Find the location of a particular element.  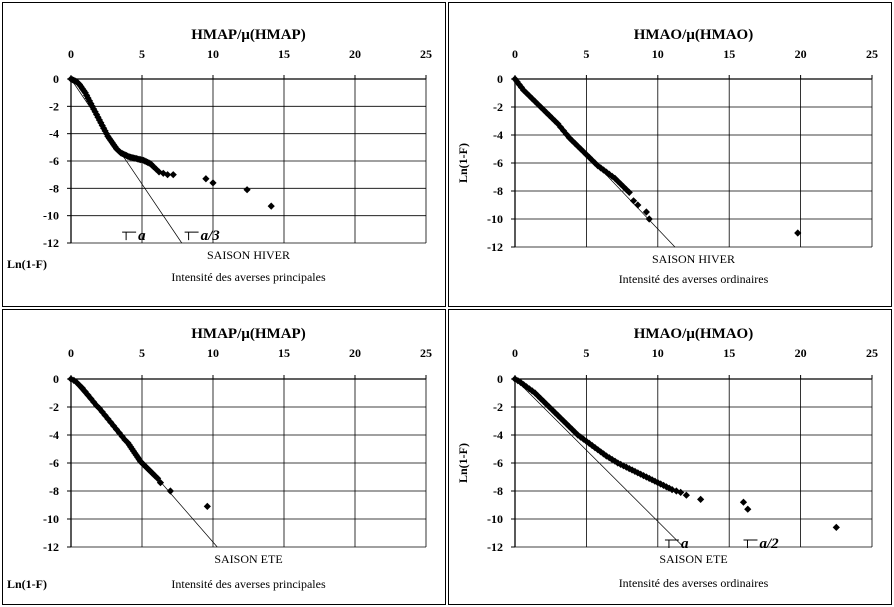

slope-annotation: a/2 is located at coordinates (769, 544).